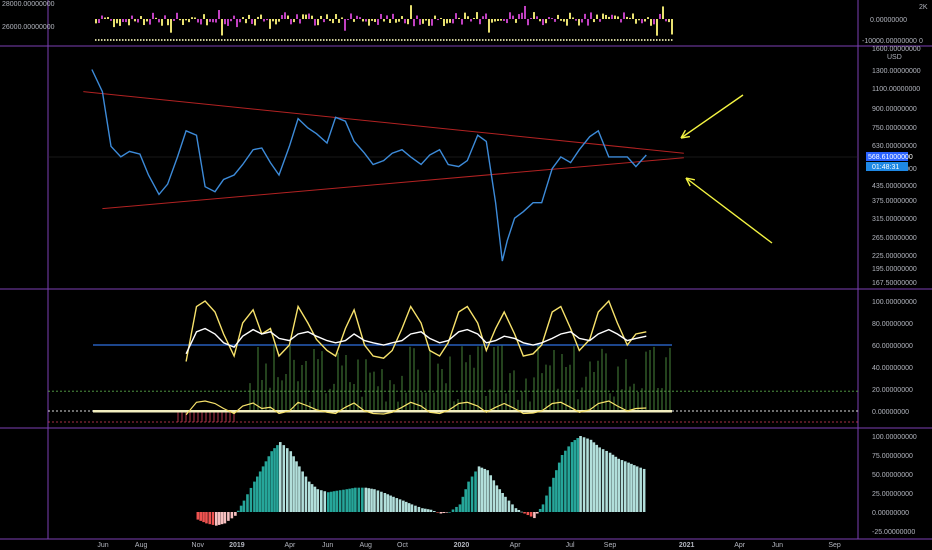  What do you see at coordinates (712, 116) in the screenshot?
I see `upper-arrow-shaft` at bounding box center [712, 116].